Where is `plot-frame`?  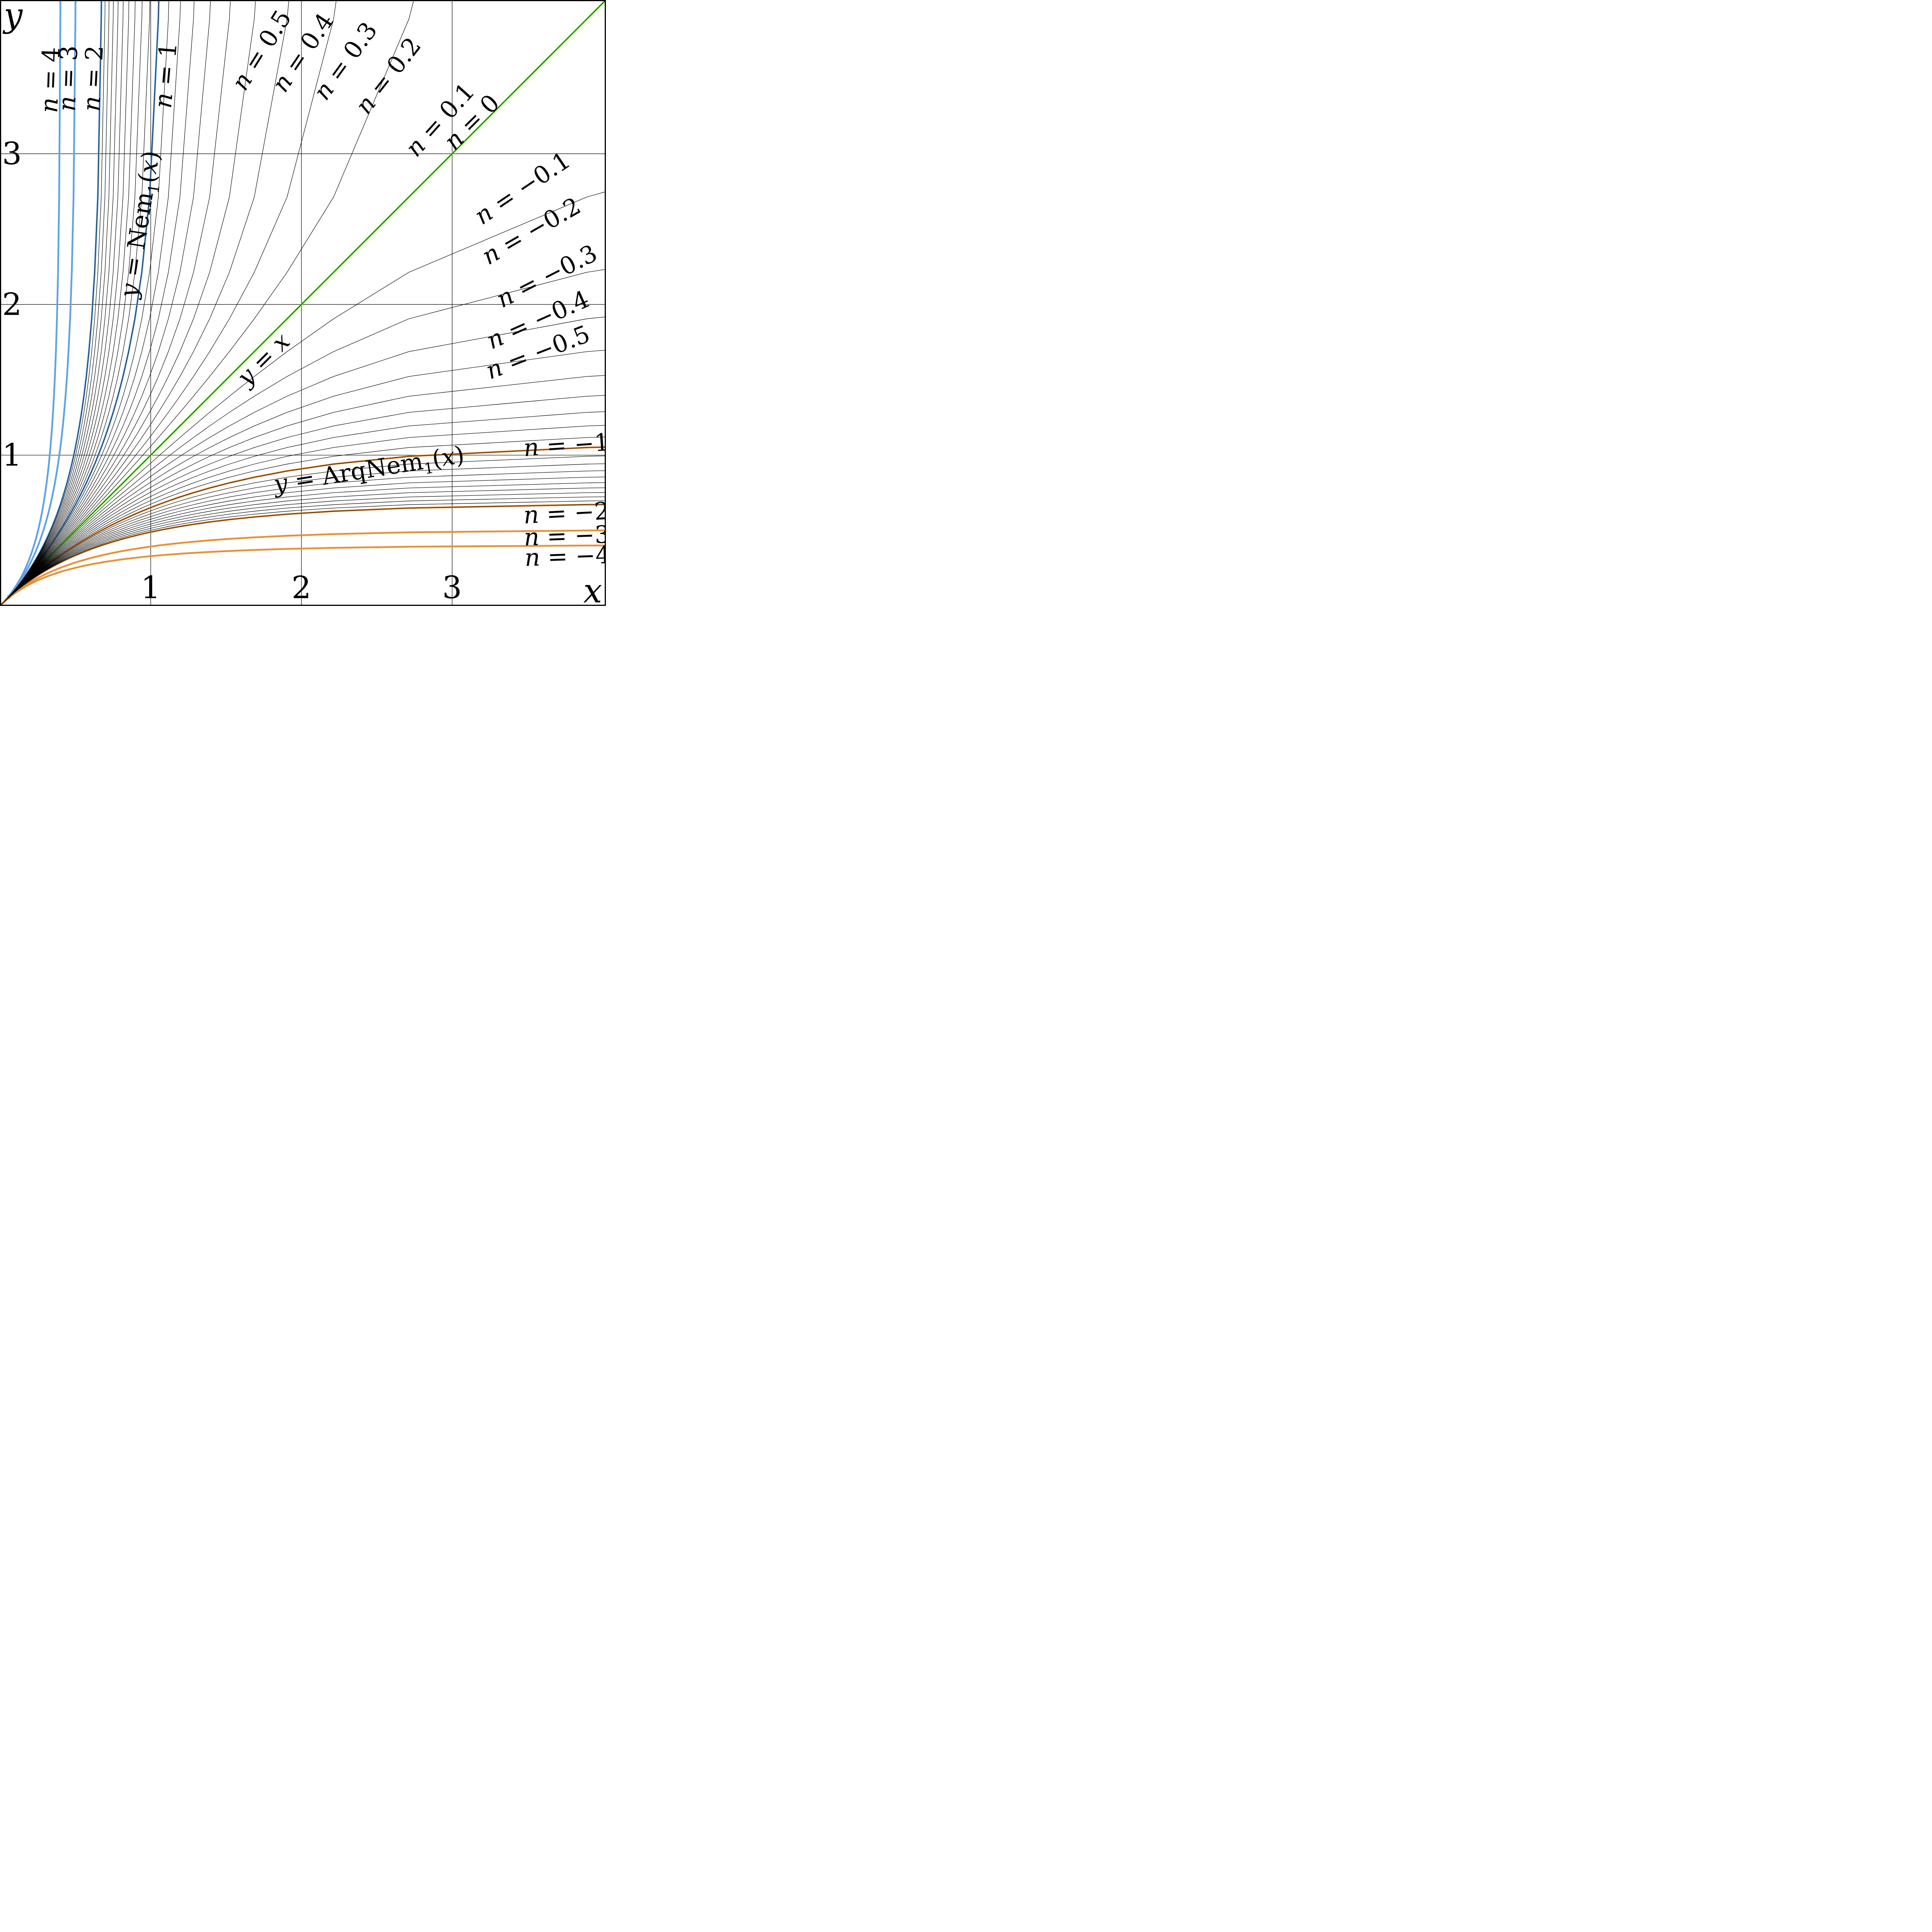 plot-frame is located at coordinates (303, 303).